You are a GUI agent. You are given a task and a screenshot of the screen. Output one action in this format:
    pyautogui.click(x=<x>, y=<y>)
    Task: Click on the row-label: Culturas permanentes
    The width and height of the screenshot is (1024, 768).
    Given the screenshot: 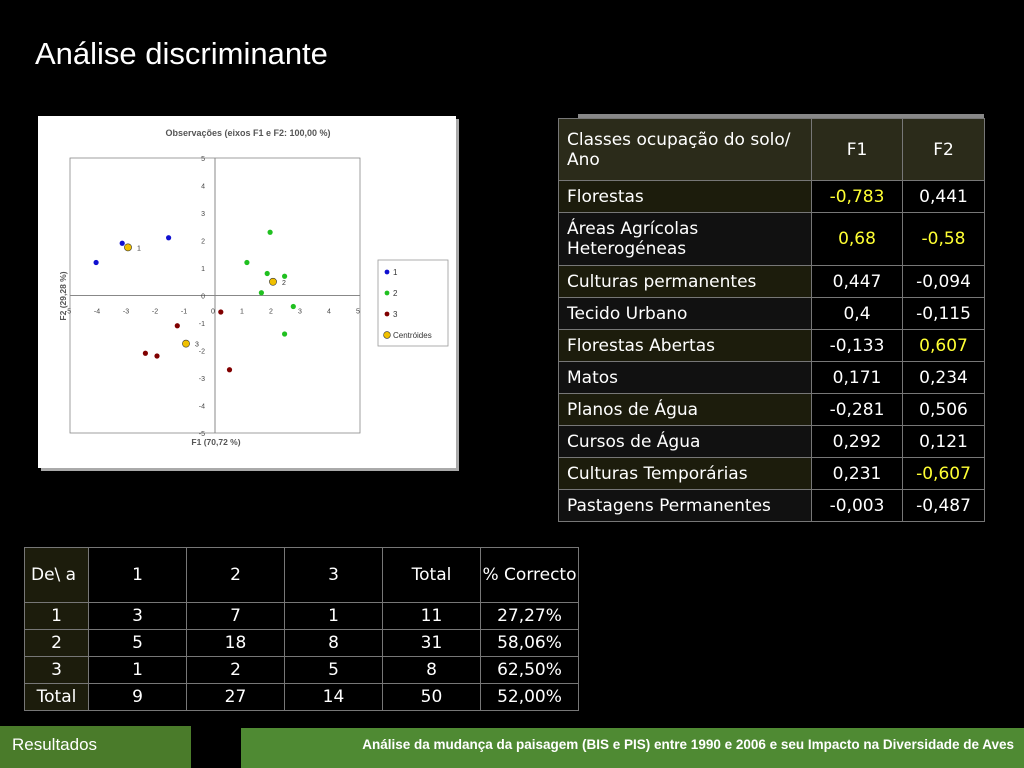 What is the action you would take?
    pyautogui.click(x=685, y=281)
    